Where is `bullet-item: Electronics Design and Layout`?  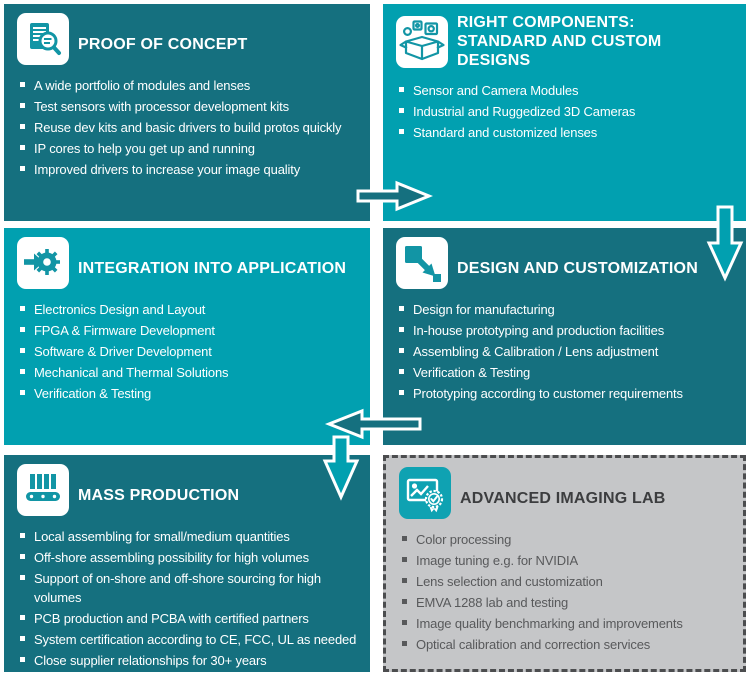 bullet-item: Electronics Design and Layout is located at coordinates (193, 309).